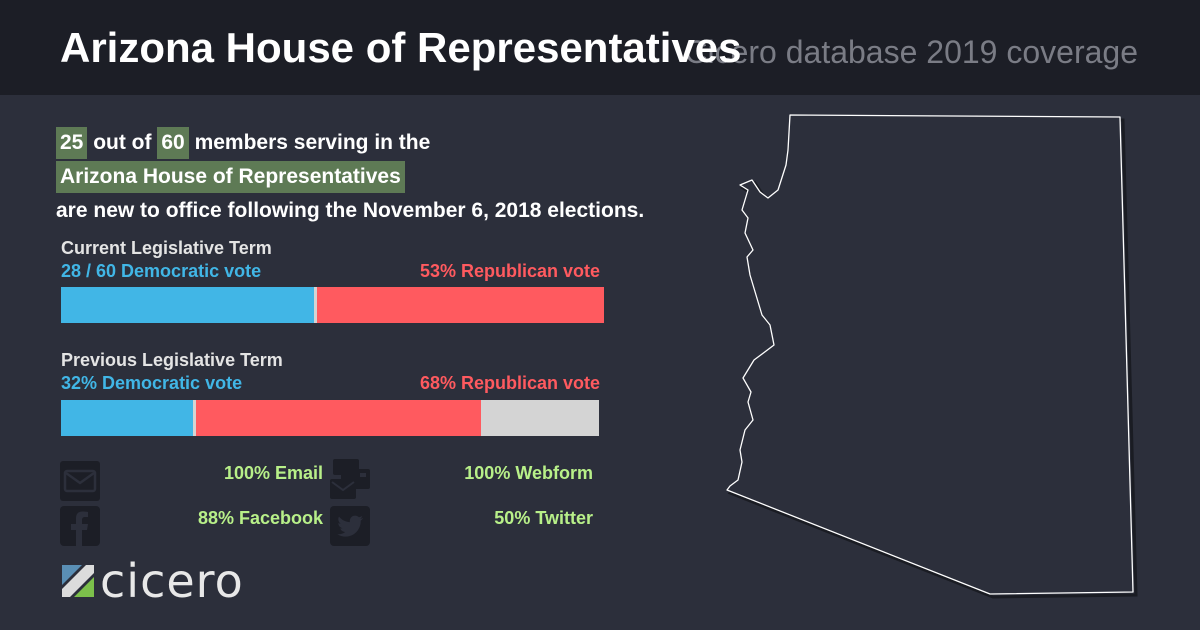 Image resolution: width=1200 pixels, height=630 pixels. Describe the element at coordinates (350, 479) in the screenshot. I see `webform-icon` at that location.